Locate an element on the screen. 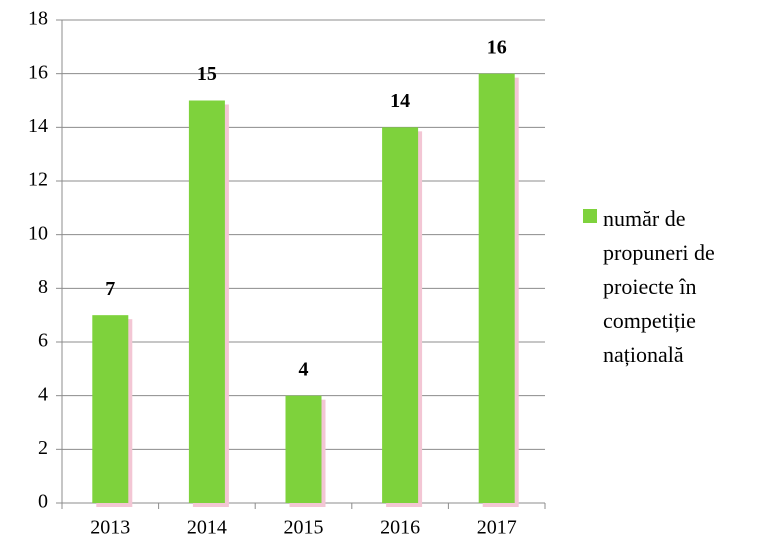 This screenshot has height=547, width=761. y-tick-label: 10 is located at coordinates (38, 233).